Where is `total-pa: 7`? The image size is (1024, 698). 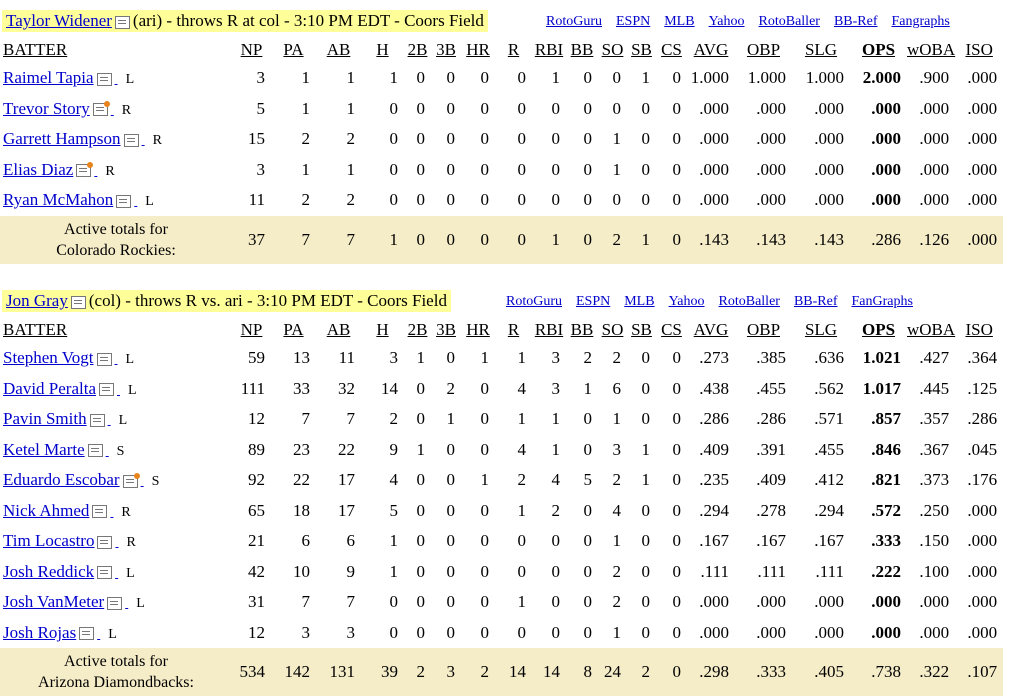 total-pa: 7 is located at coordinates (293, 239).